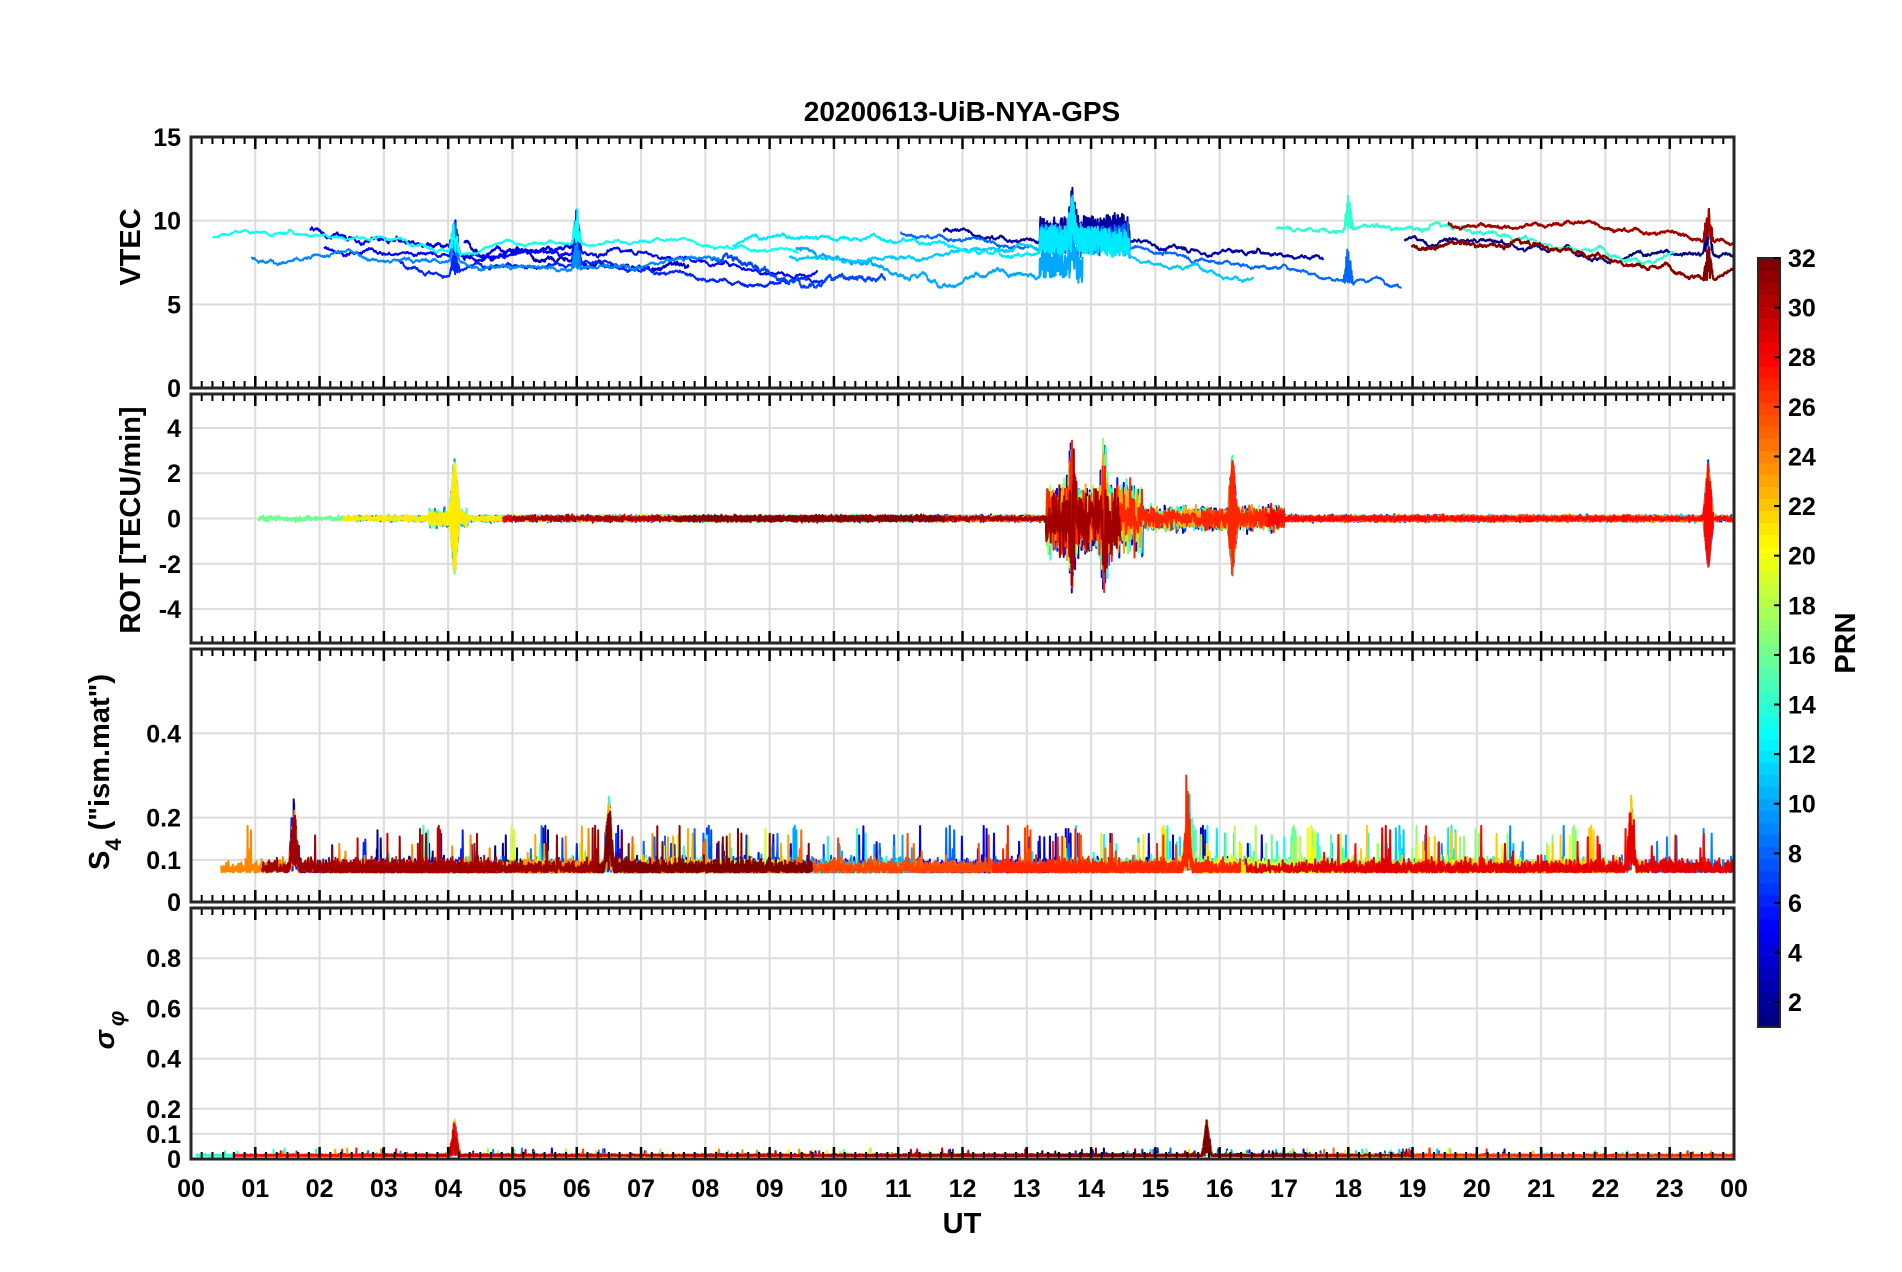  Describe the element at coordinates (1802, 408) in the screenshot. I see `colorbar-tick-label: 26` at that location.